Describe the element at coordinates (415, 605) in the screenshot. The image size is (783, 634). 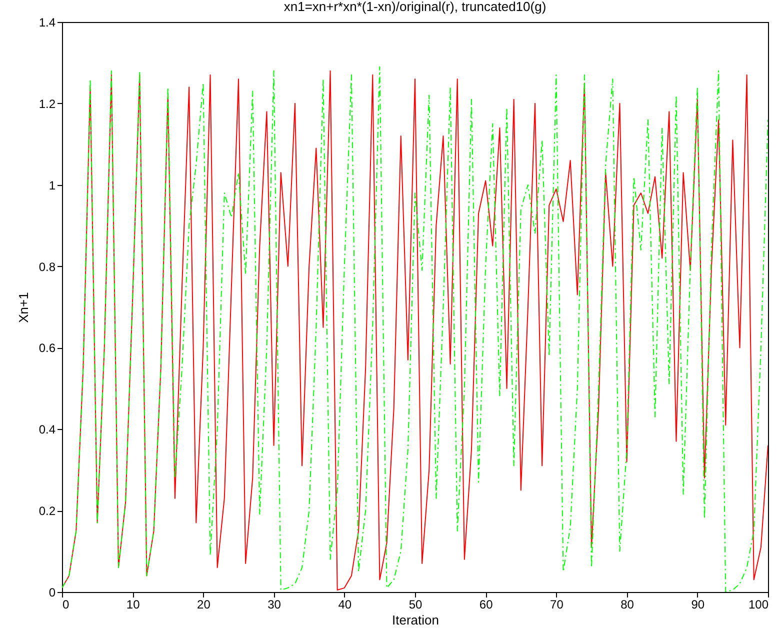
I see `x-tick-label: 50` at that location.